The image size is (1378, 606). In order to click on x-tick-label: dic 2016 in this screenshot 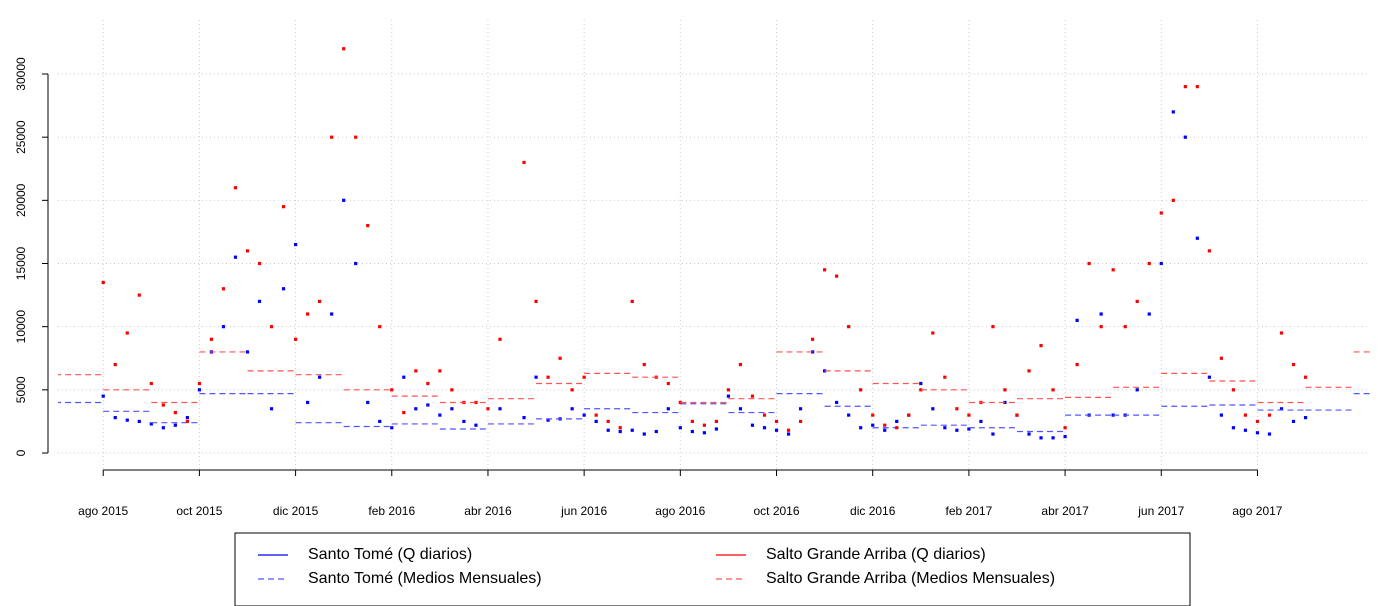, I will do `click(873, 511)`.